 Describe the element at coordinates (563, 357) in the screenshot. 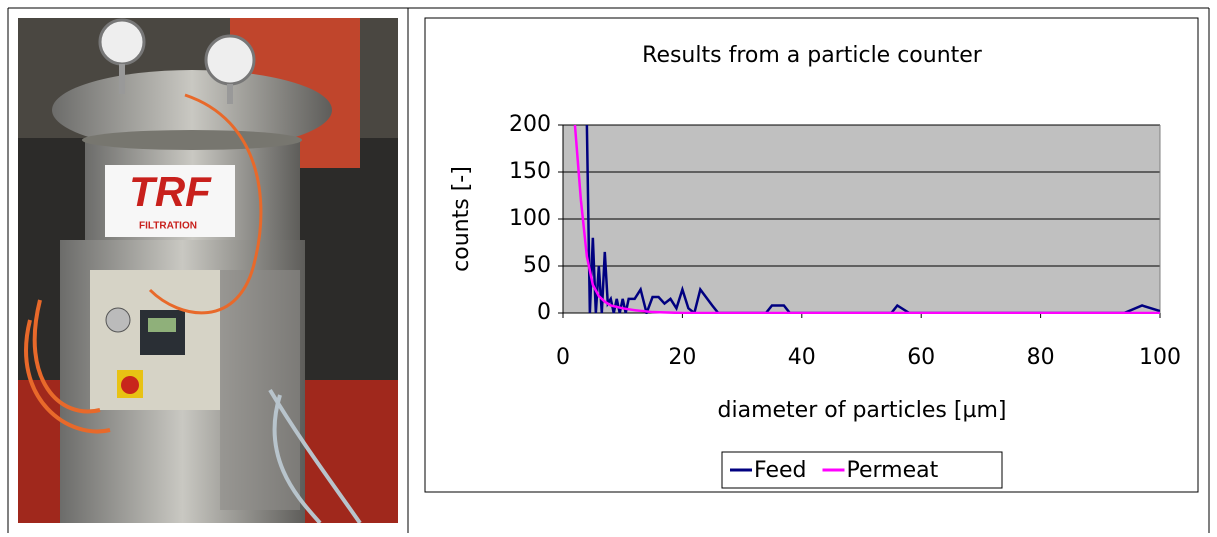

I see `x-tick-label: 0` at that location.